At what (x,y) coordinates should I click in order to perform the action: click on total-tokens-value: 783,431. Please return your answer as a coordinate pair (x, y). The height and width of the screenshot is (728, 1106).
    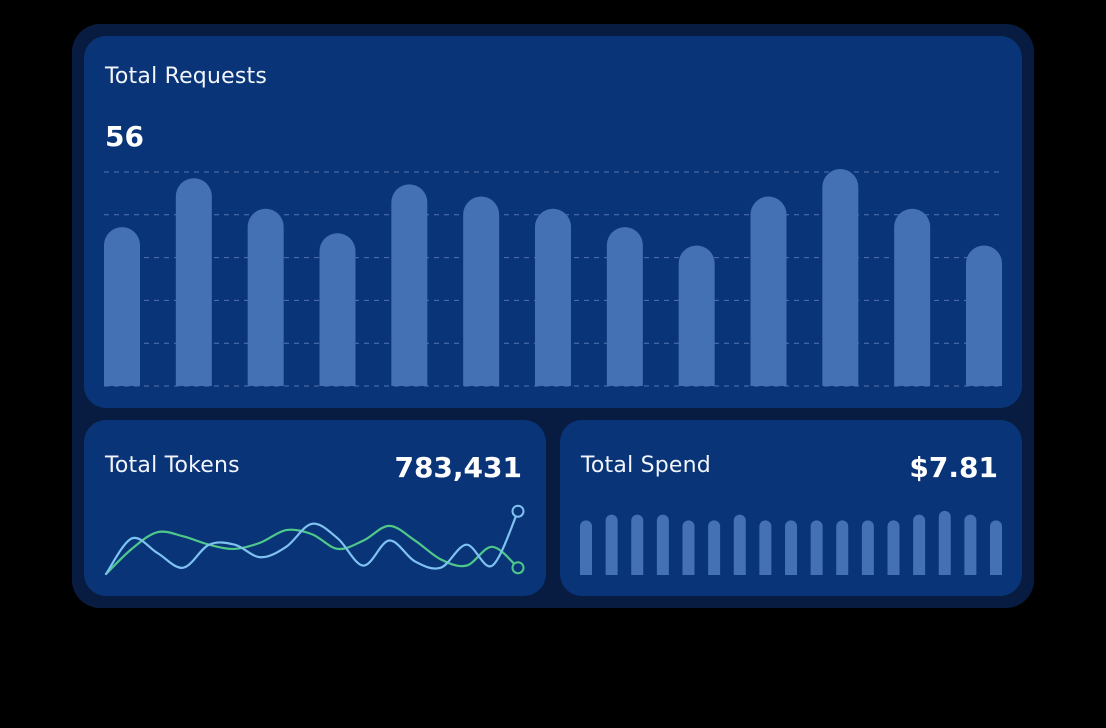
    Looking at the image, I should click on (458, 467).